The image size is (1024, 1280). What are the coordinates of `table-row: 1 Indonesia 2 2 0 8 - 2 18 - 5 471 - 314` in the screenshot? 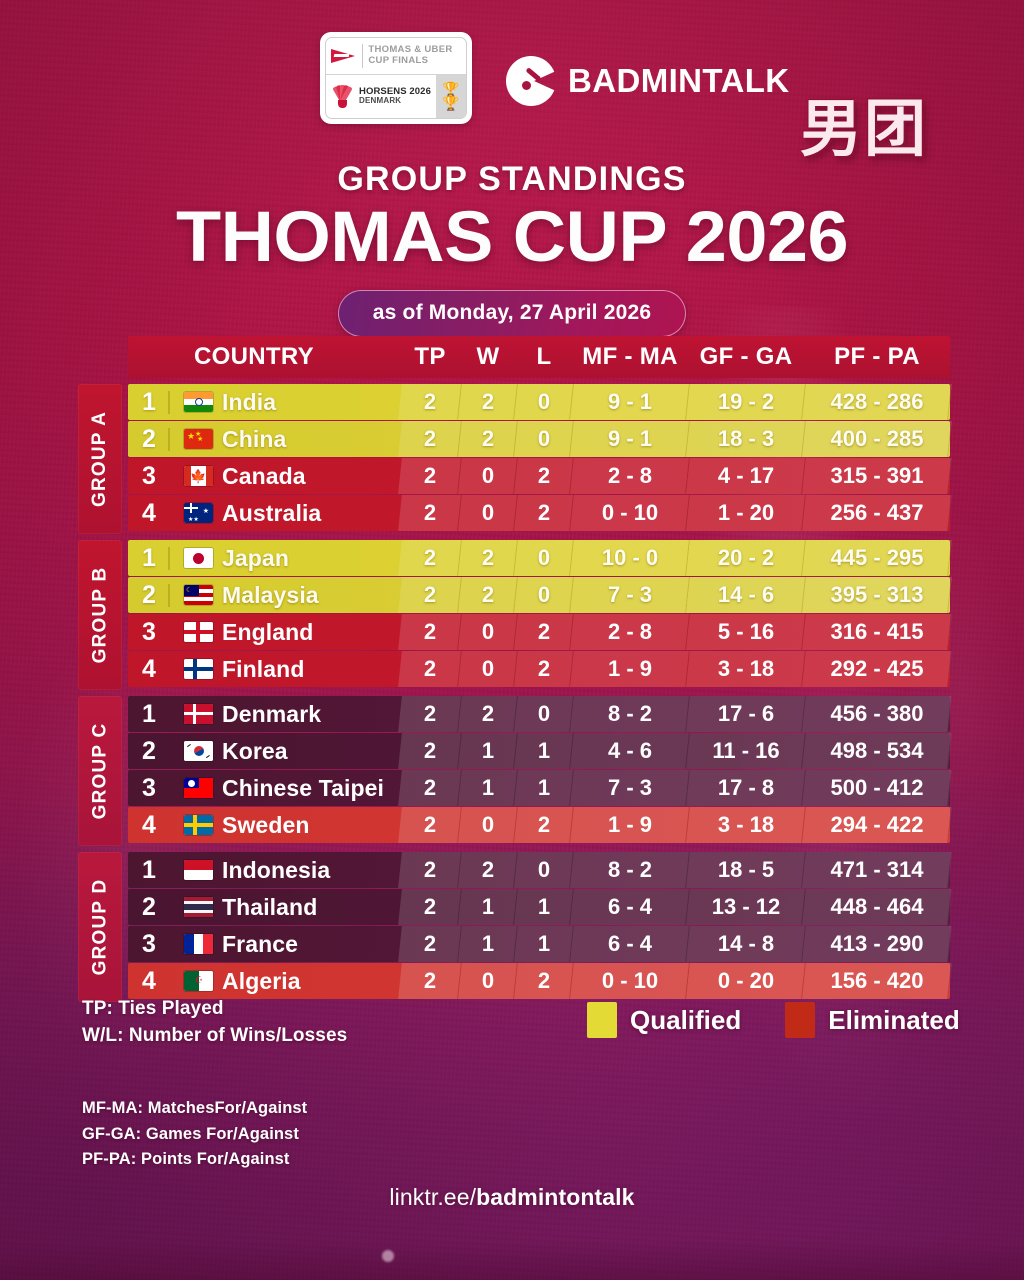 It's located at (540, 870).